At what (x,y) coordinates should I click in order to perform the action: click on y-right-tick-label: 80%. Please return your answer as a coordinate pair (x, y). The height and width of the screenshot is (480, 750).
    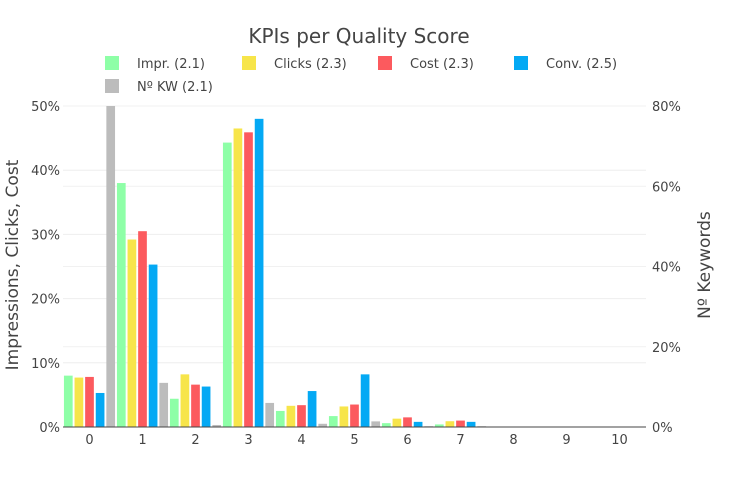
    Looking at the image, I should click on (666, 107).